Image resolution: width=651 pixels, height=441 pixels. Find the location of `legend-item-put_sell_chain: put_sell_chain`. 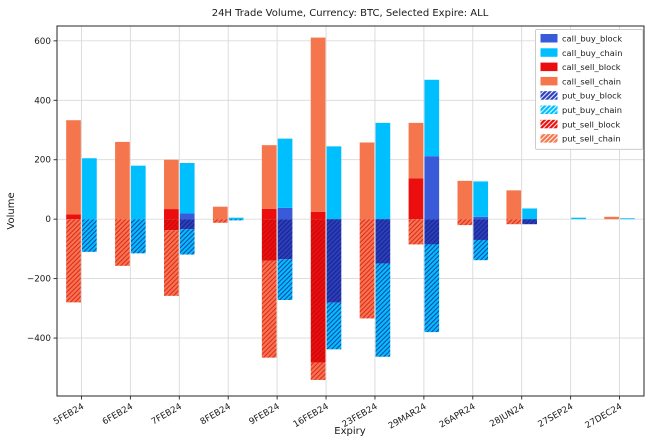

legend-item-put_sell_chain: put_sell_chain is located at coordinates (580, 139).